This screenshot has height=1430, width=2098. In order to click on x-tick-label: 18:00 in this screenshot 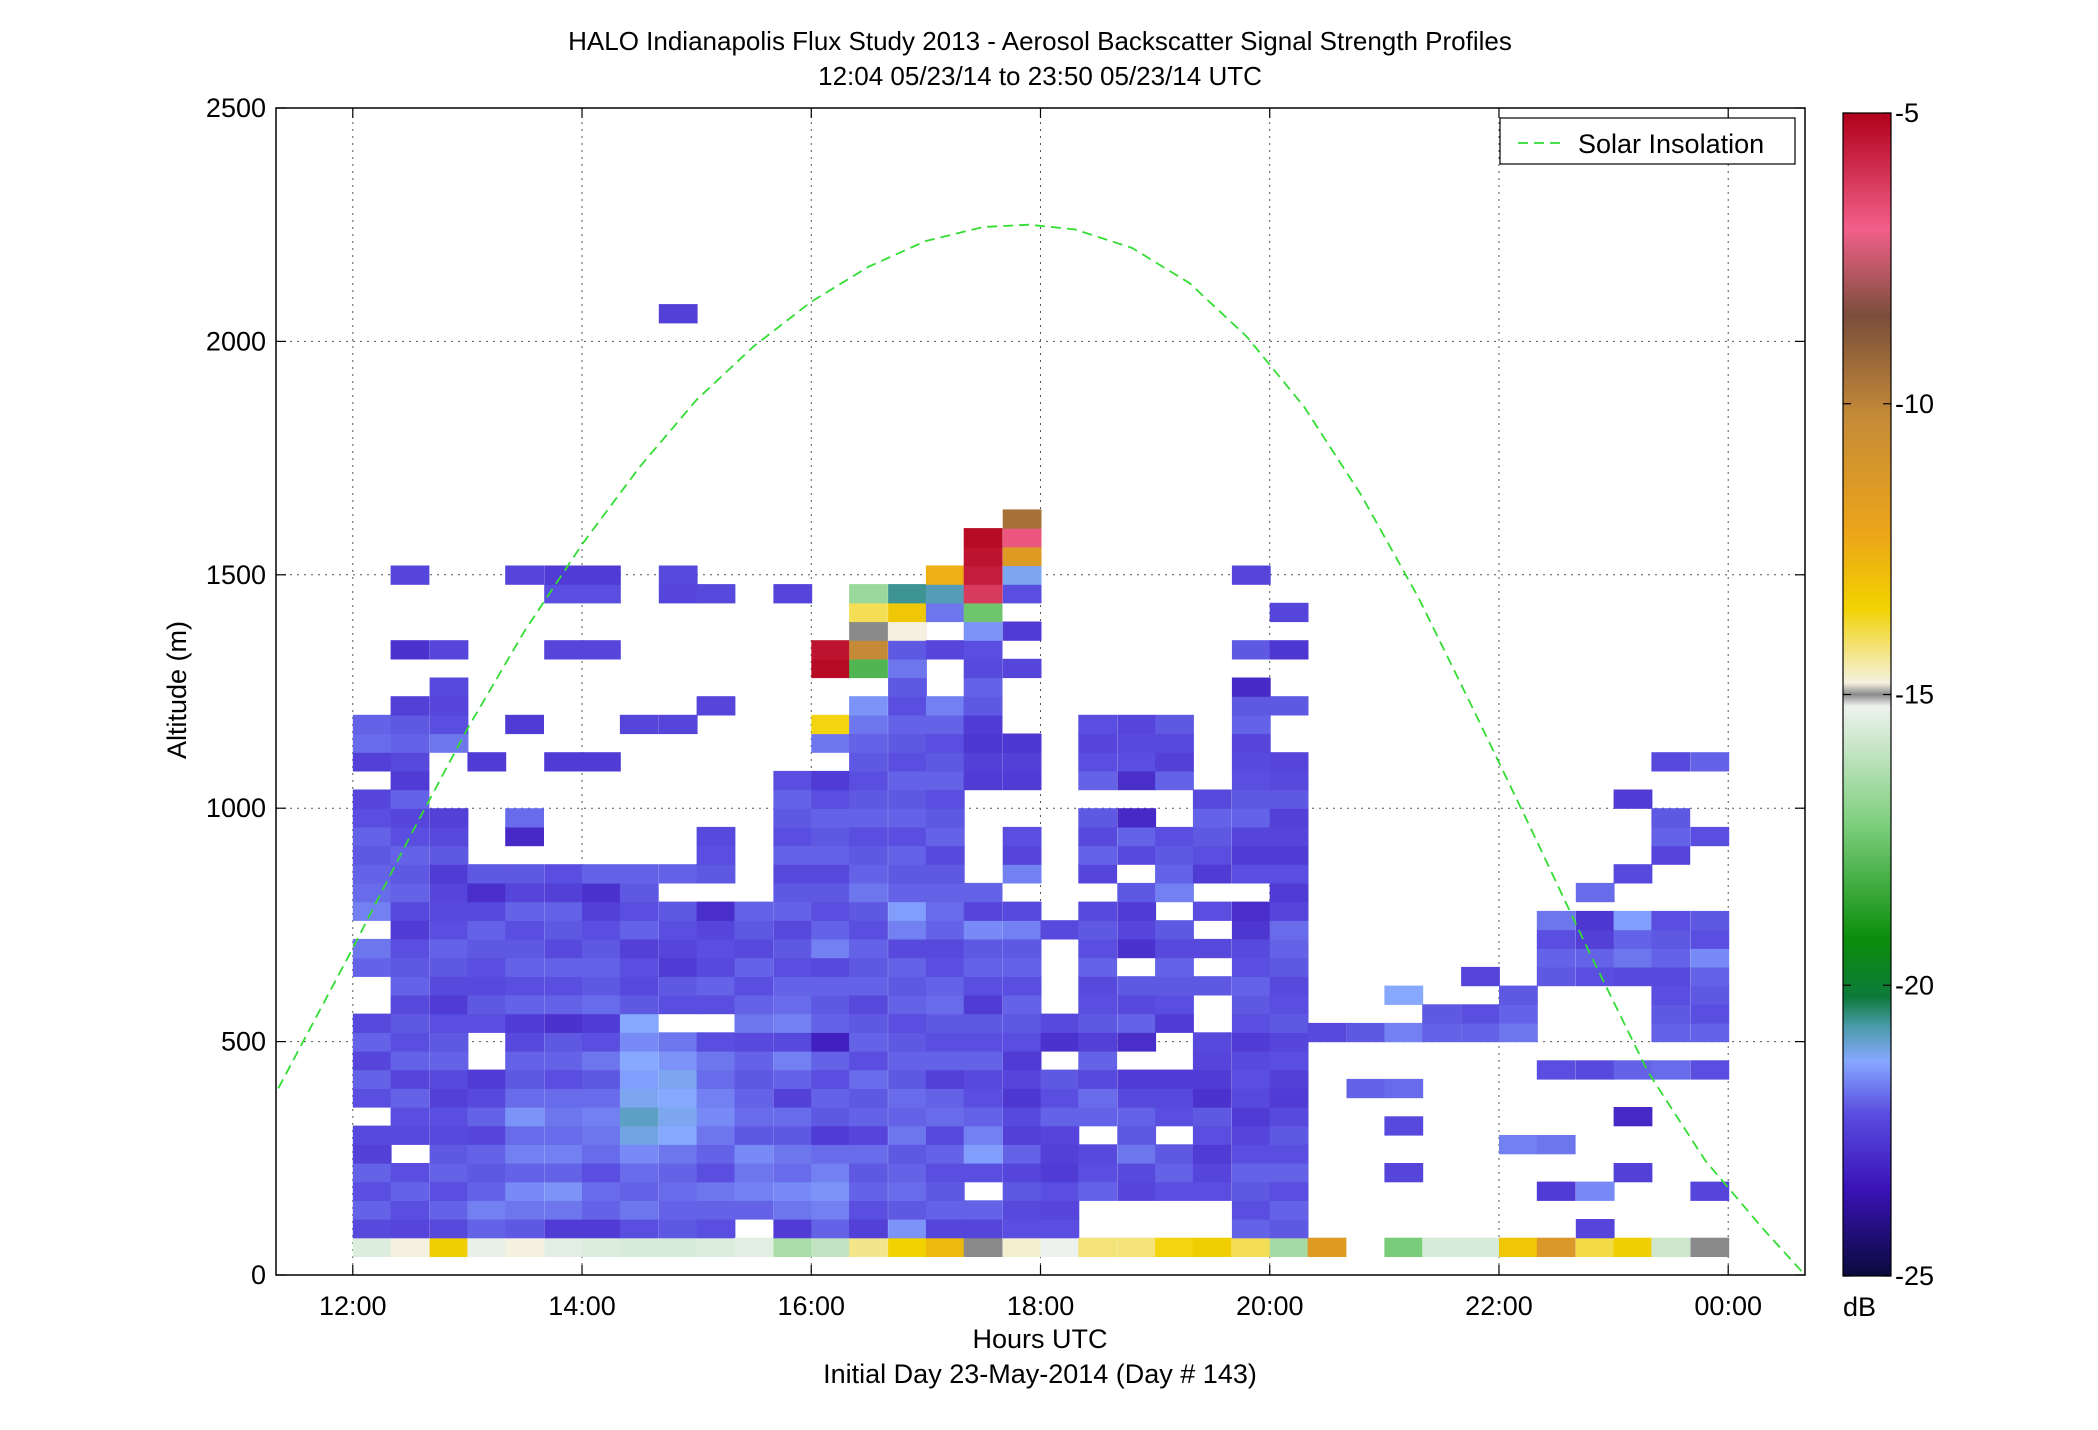, I will do `click(1041, 1306)`.